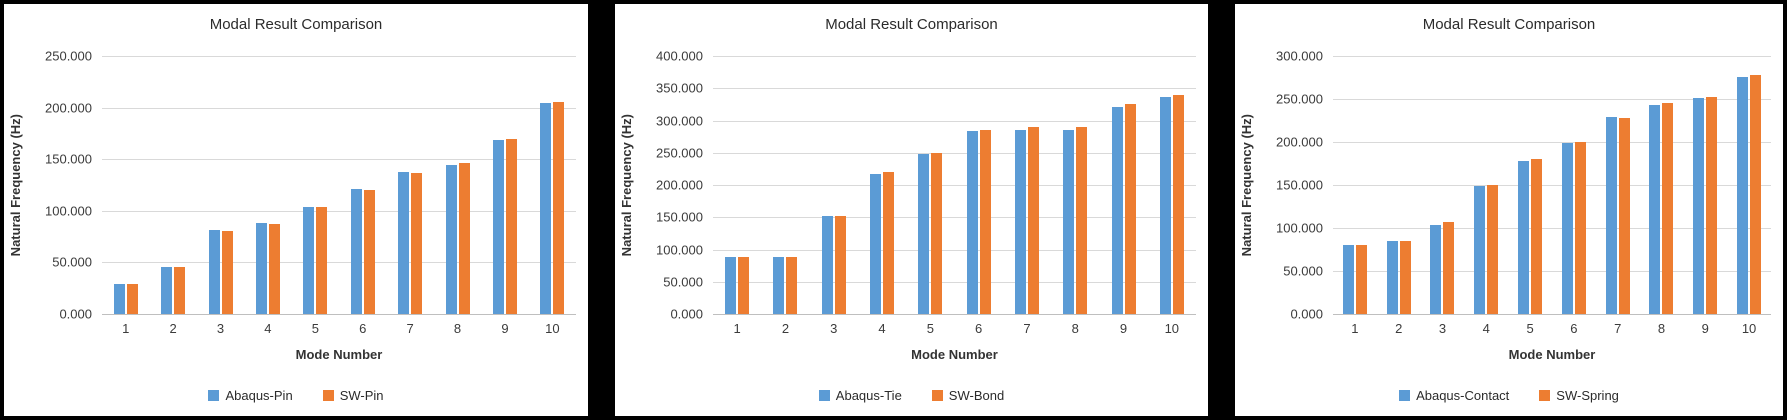  I want to click on legend-item: SW-Pin, so click(353, 395).